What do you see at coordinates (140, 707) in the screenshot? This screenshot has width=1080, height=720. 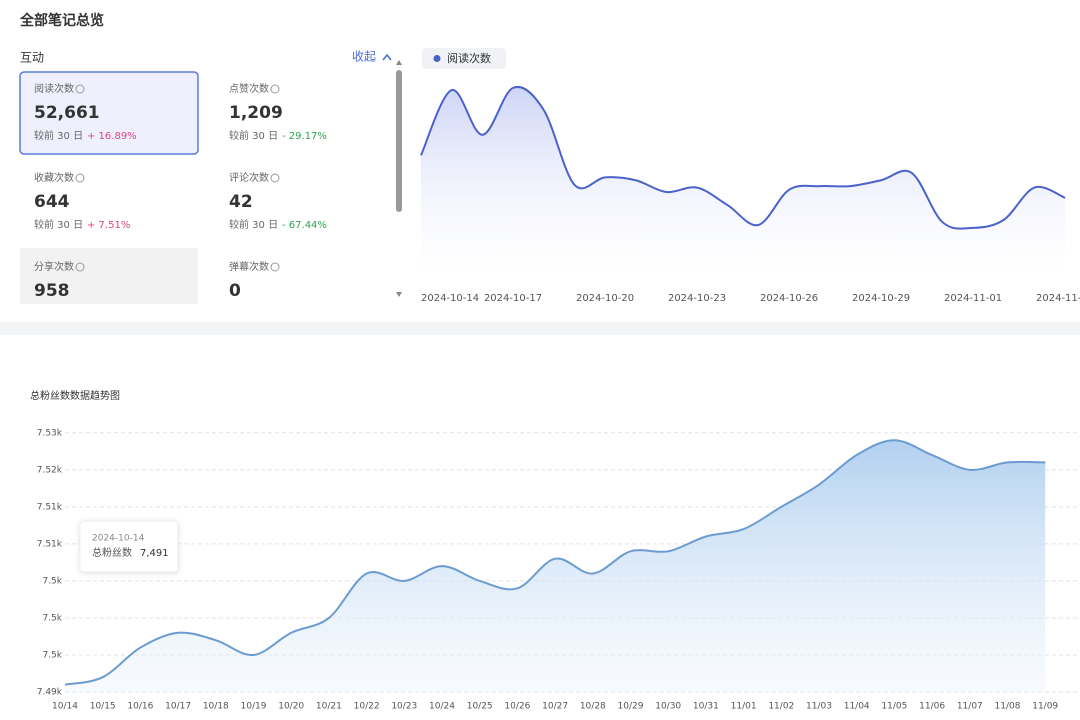 I see `x-tick-label: 10/16` at bounding box center [140, 707].